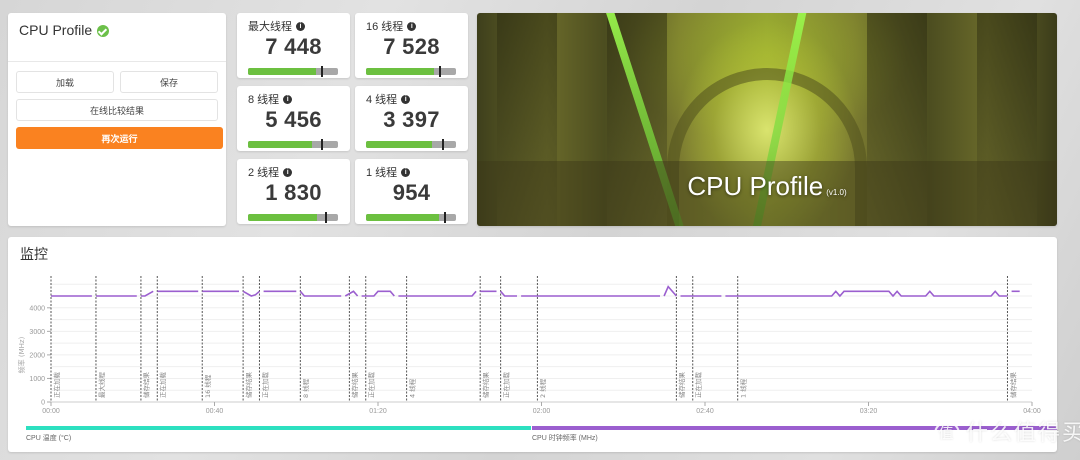  I want to click on score-value: 7 528, so click(411, 46).